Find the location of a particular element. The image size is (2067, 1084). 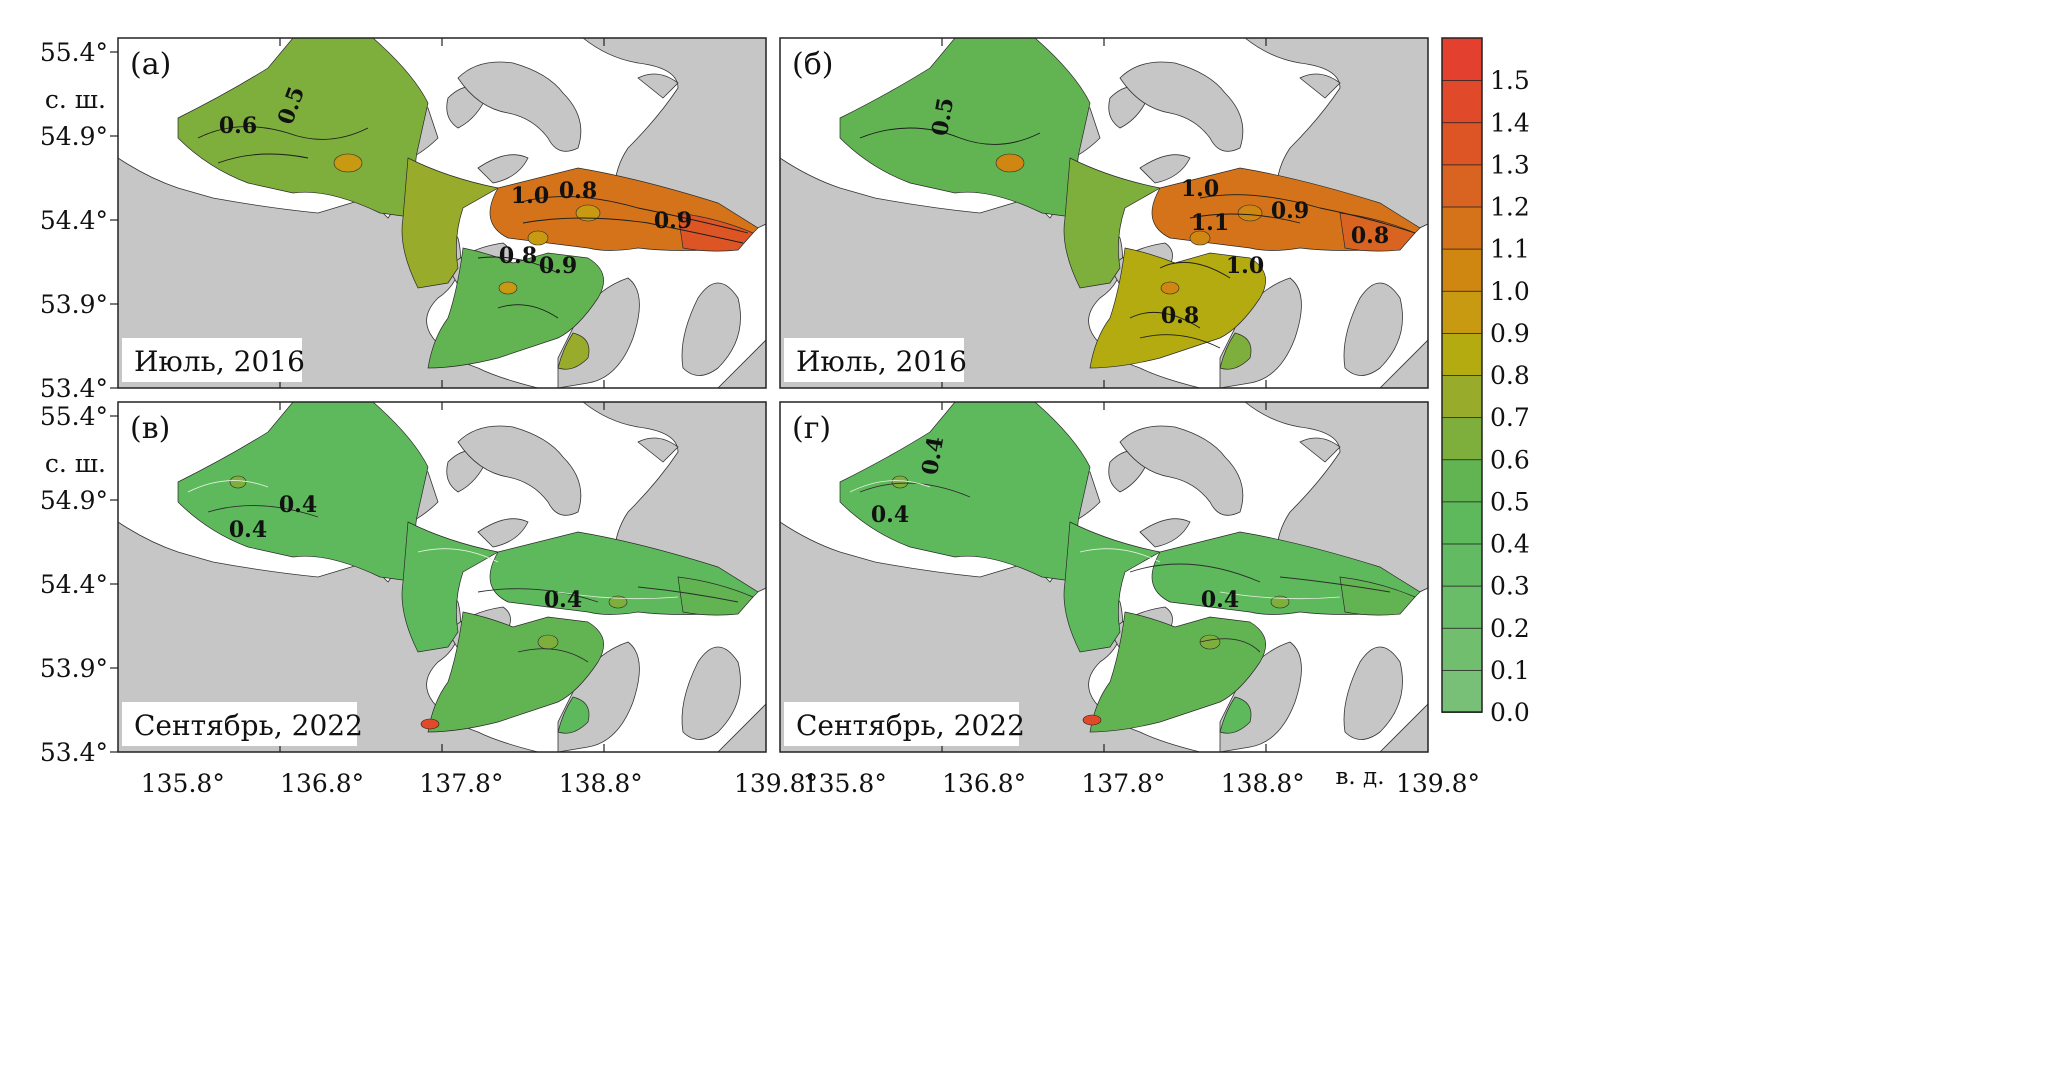

panel-letter: (а) is located at coordinates (152, 63).